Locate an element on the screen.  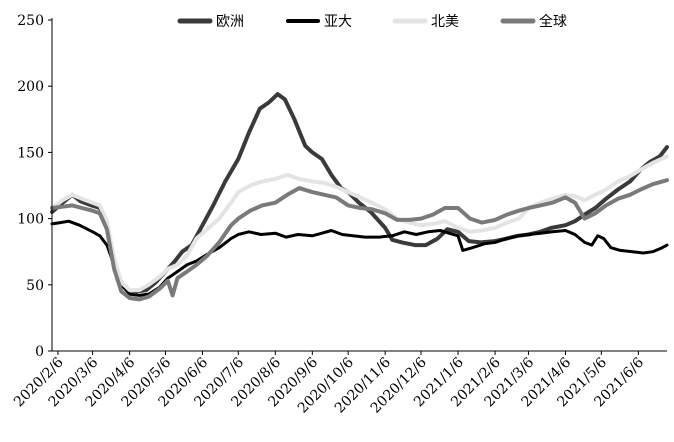
y-tick-label: 0 is located at coordinates (39, 352).